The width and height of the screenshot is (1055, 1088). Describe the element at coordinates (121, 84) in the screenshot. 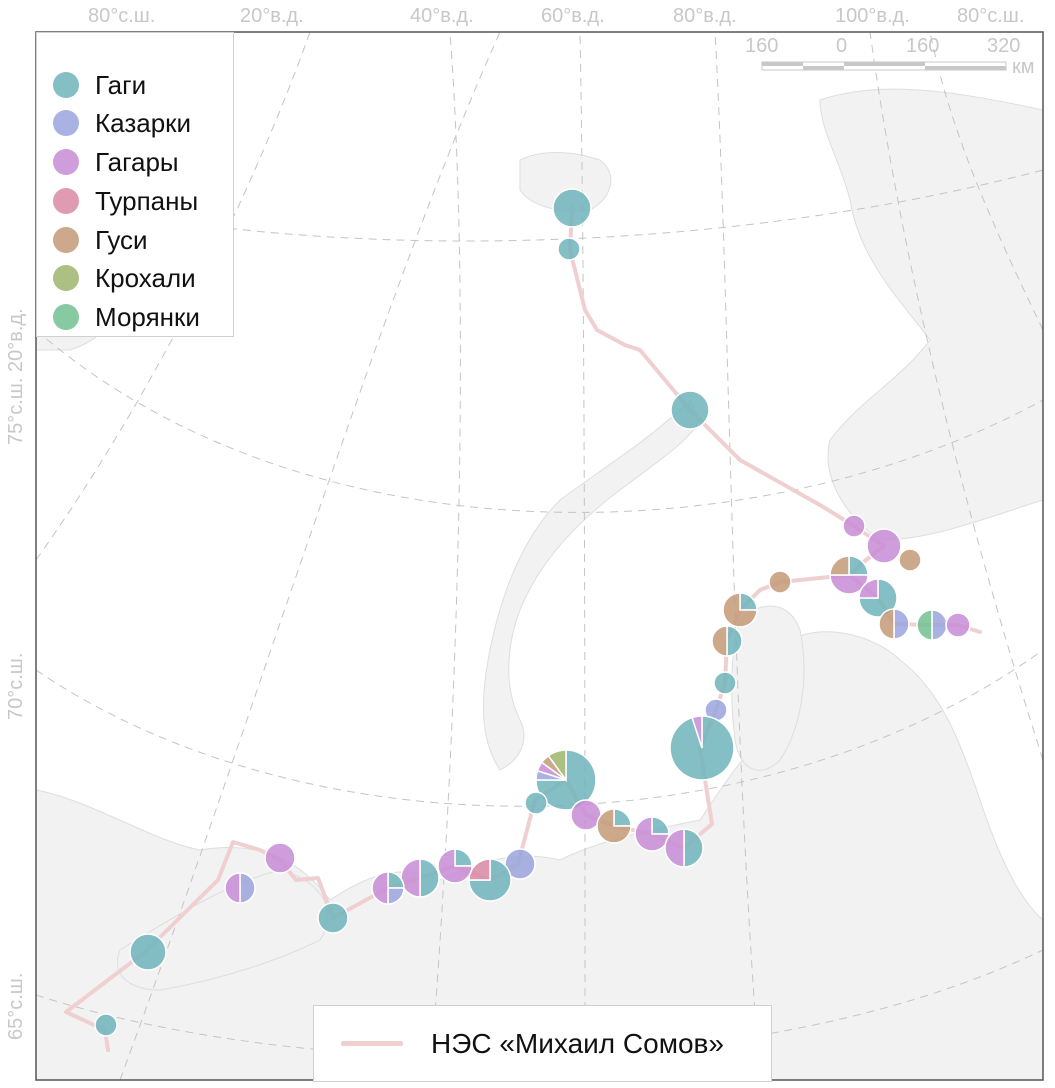

I see `legend-label-gagi: Гаги` at that location.